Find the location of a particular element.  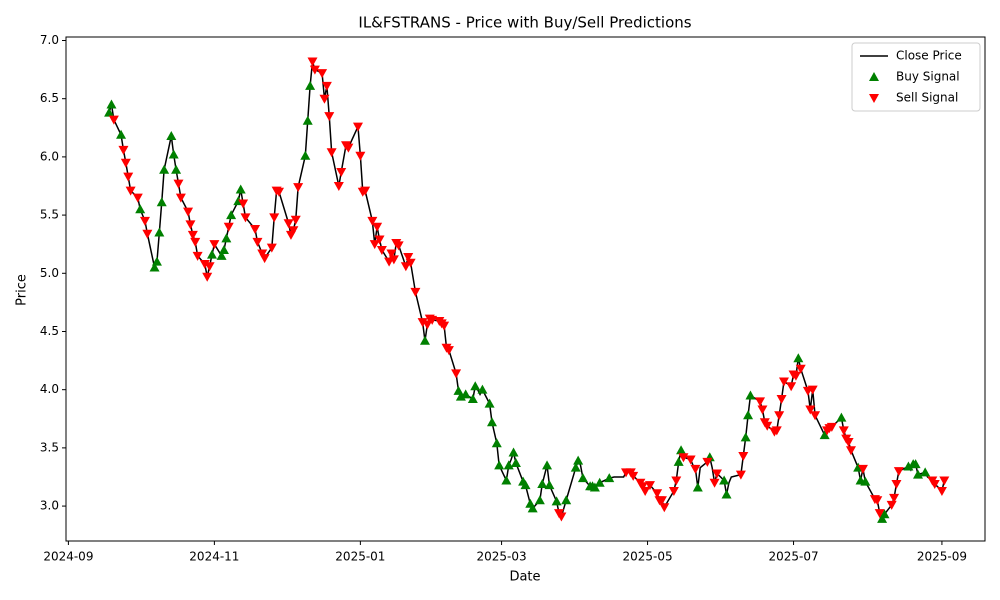

y-tick-label: 5.0 is located at coordinates (49, 273).